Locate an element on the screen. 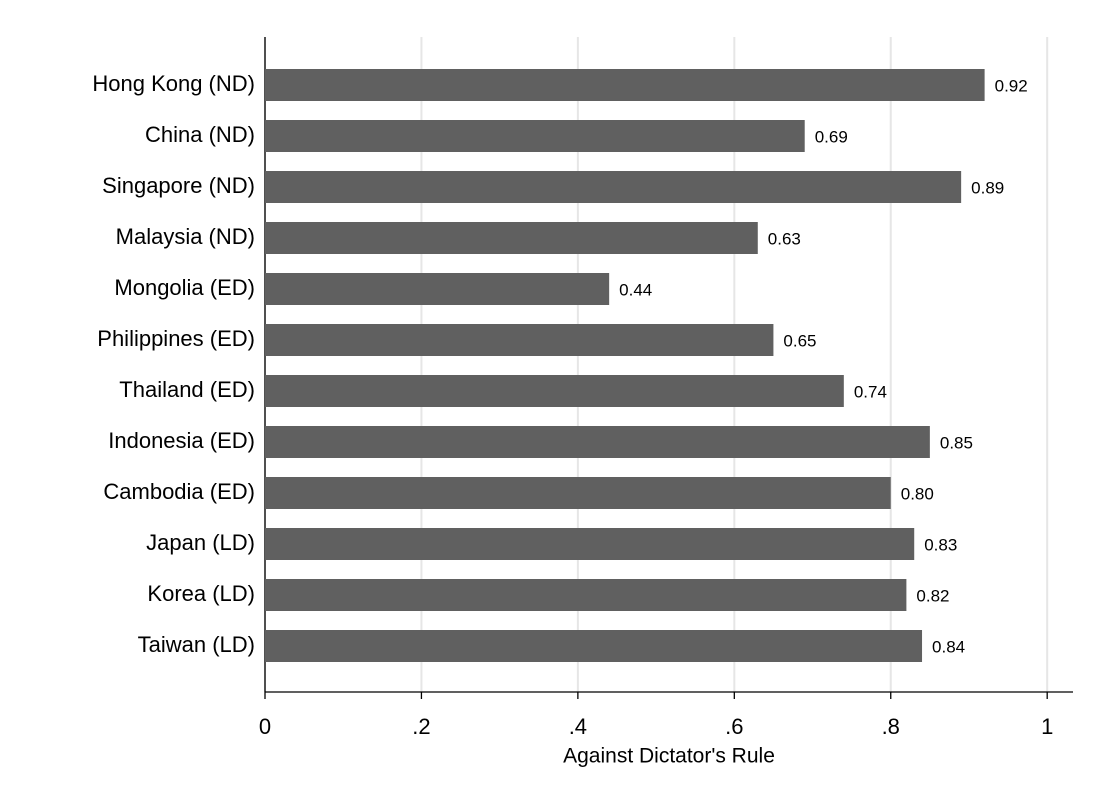 The height and width of the screenshot is (803, 1097). y-tick-label: Mongolia (ED) is located at coordinates (184, 287).